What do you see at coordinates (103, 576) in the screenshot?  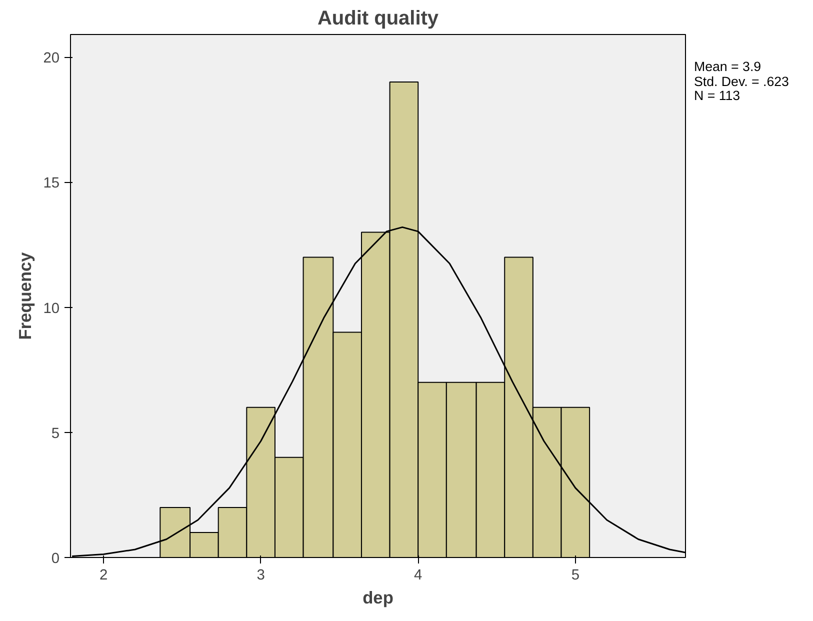 I see `x-tick-label: 2` at bounding box center [103, 576].